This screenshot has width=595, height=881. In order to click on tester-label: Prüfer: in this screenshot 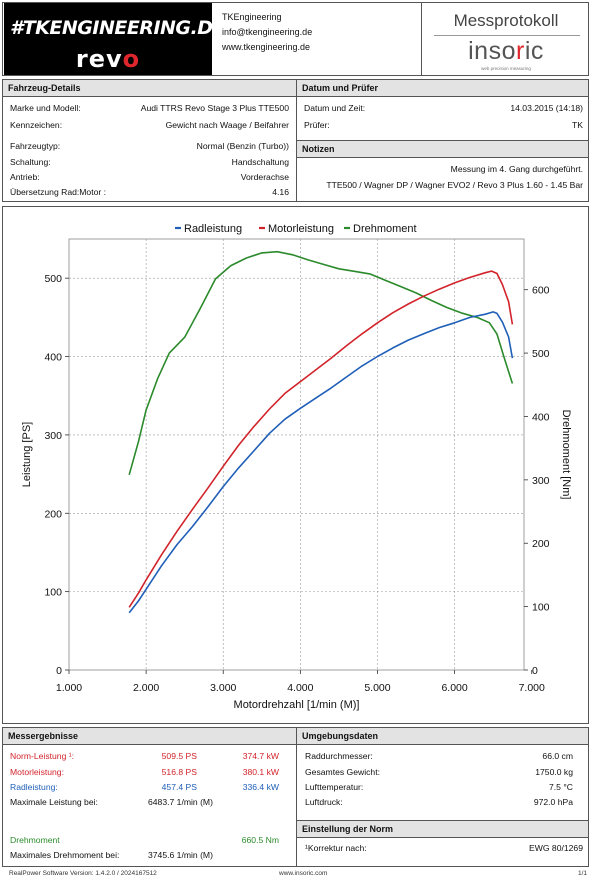, I will do `click(317, 125)`.